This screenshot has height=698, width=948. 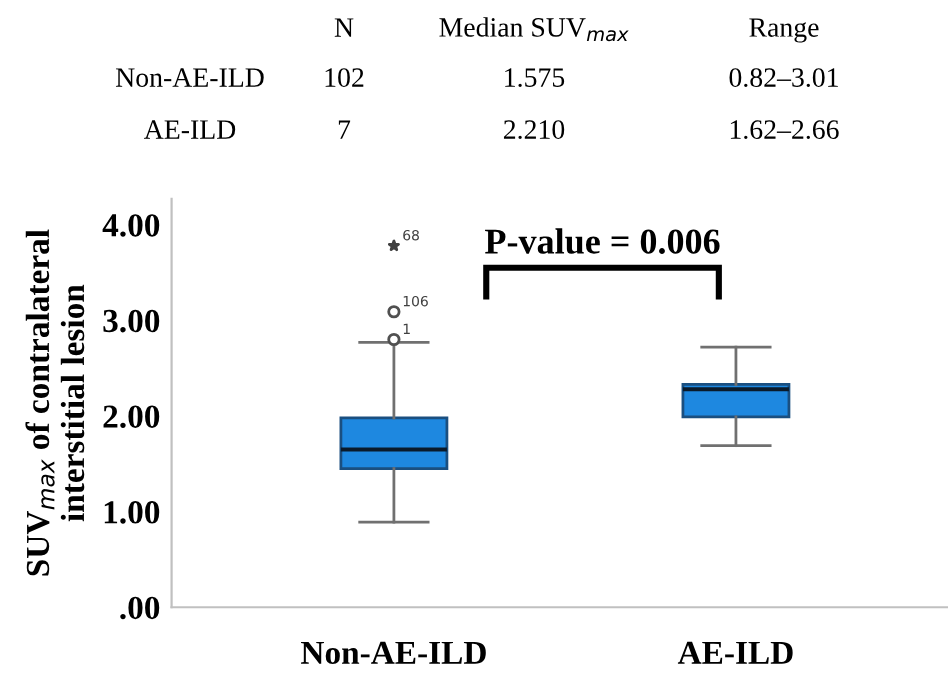 I want to click on y-tick-label: 3.00, so click(x=131, y=321).